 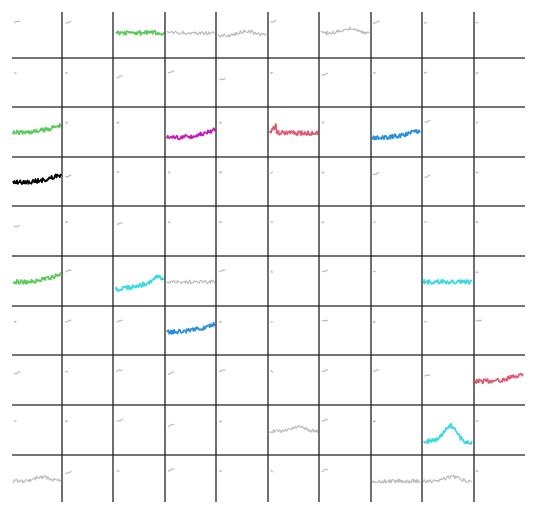 What do you see at coordinates (119, 223) in the screenshot?
I see `sparkline-r4-c2` at bounding box center [119, 223].